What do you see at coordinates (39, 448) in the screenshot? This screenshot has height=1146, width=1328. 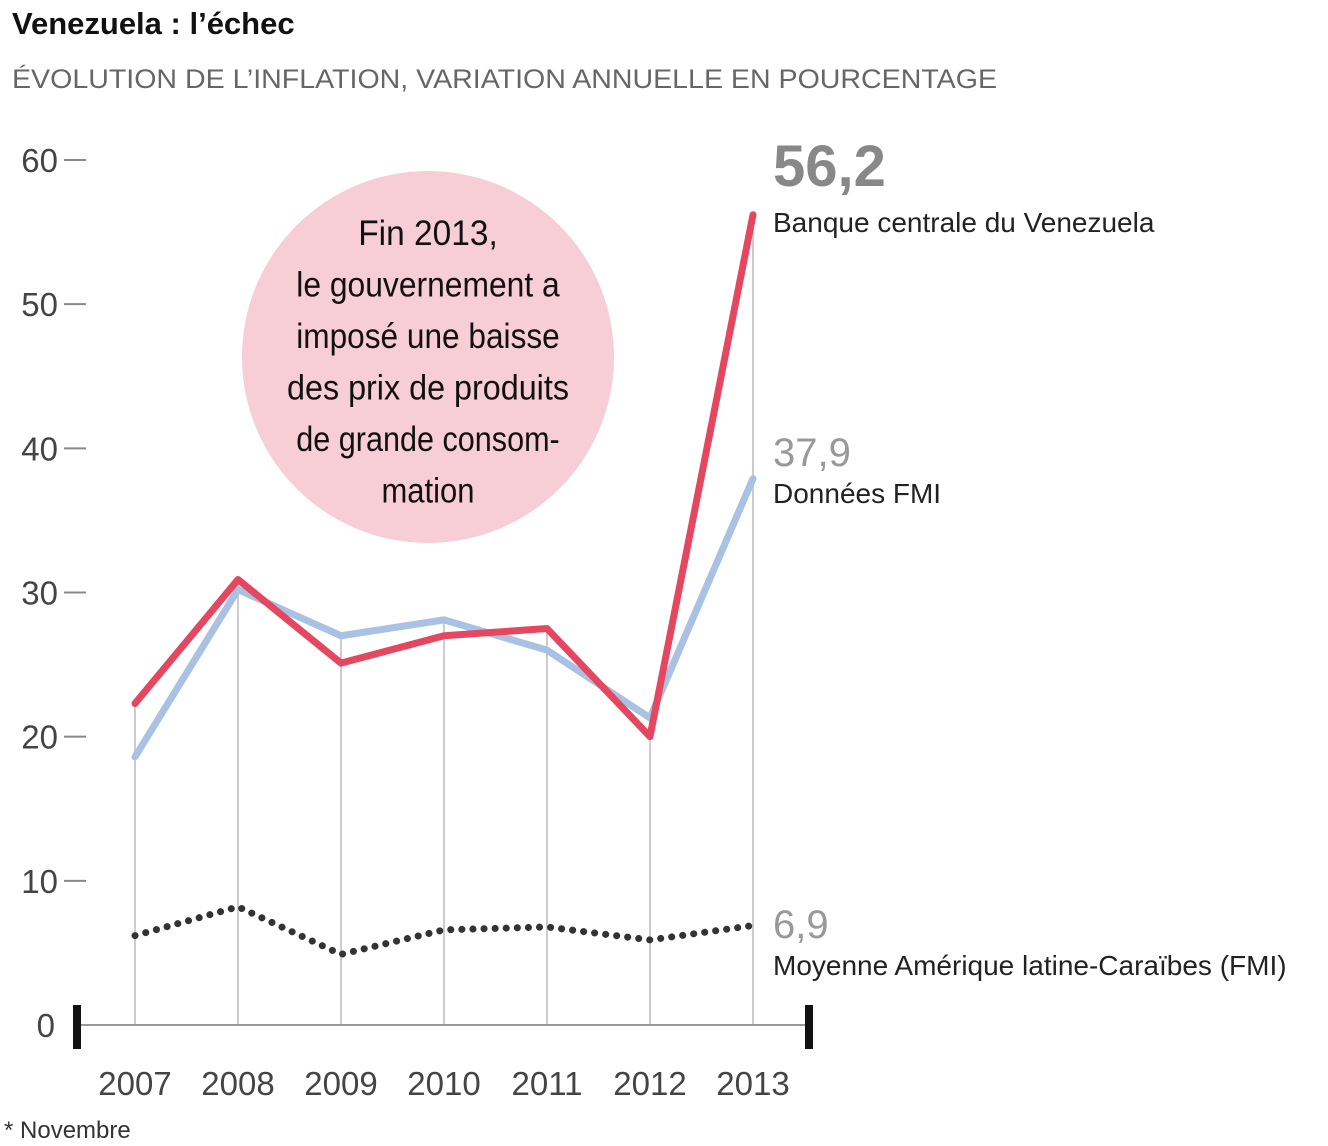 I see `y-tick-label: 40` at bounding box center [39, 448].